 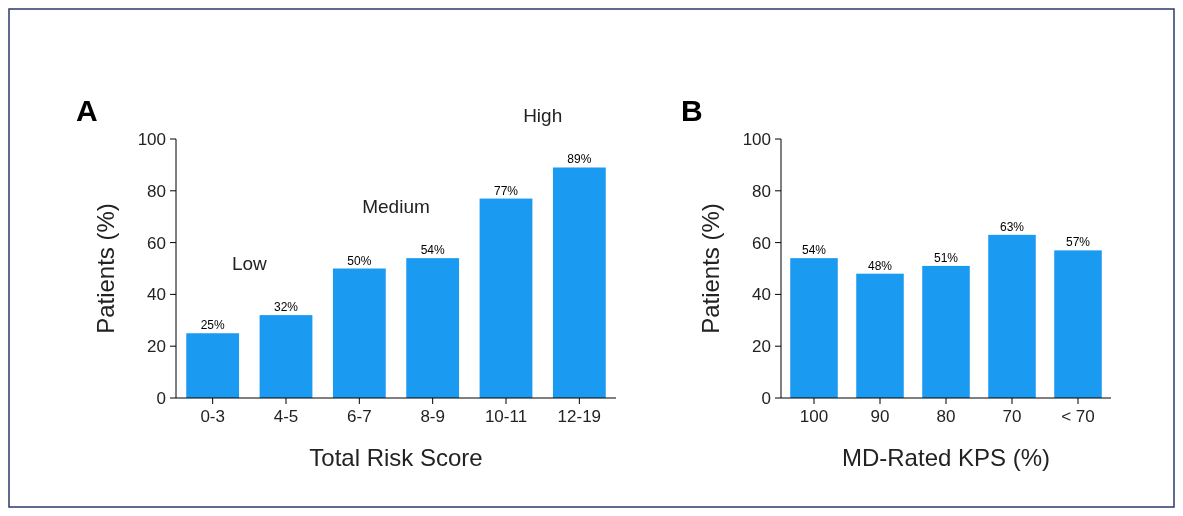 I want to click on annotation: Medium, so click(x=396, y=207).